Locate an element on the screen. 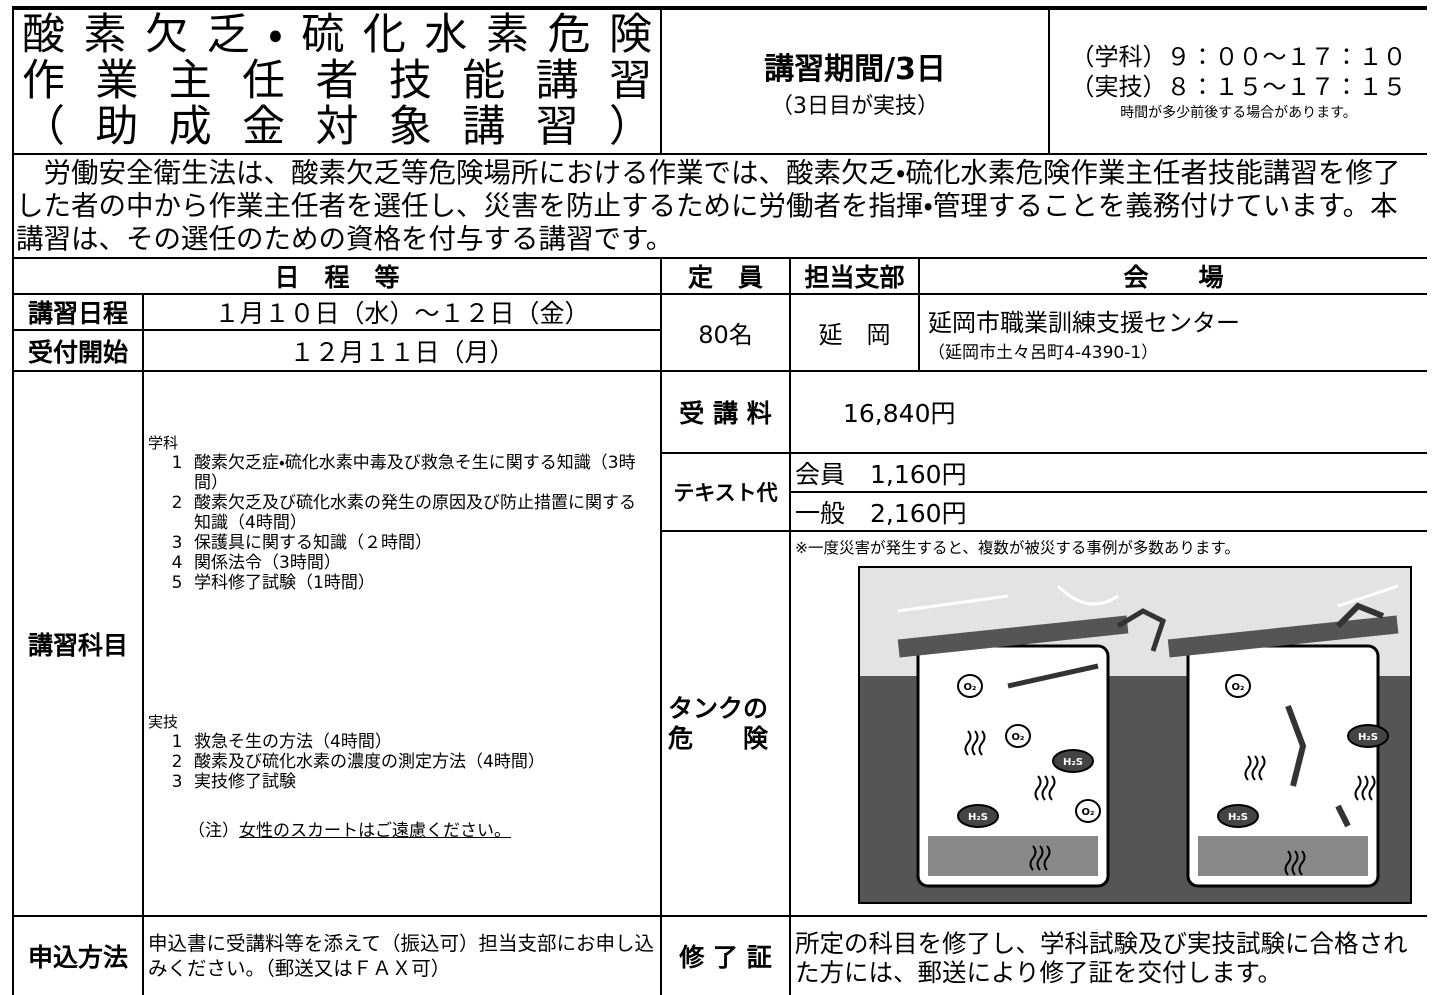 The height and width of the screenshot is (995, 1434). period-cell: 講習期間/3日 （3日目が実技） is located at coordinates (855, 81).